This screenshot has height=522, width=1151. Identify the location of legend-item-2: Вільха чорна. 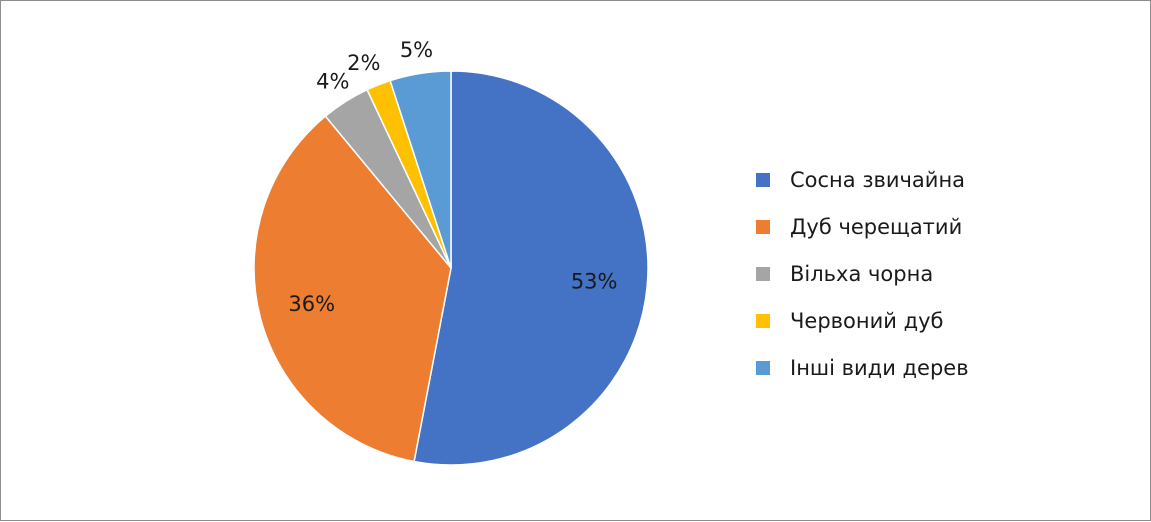
(862, 273).